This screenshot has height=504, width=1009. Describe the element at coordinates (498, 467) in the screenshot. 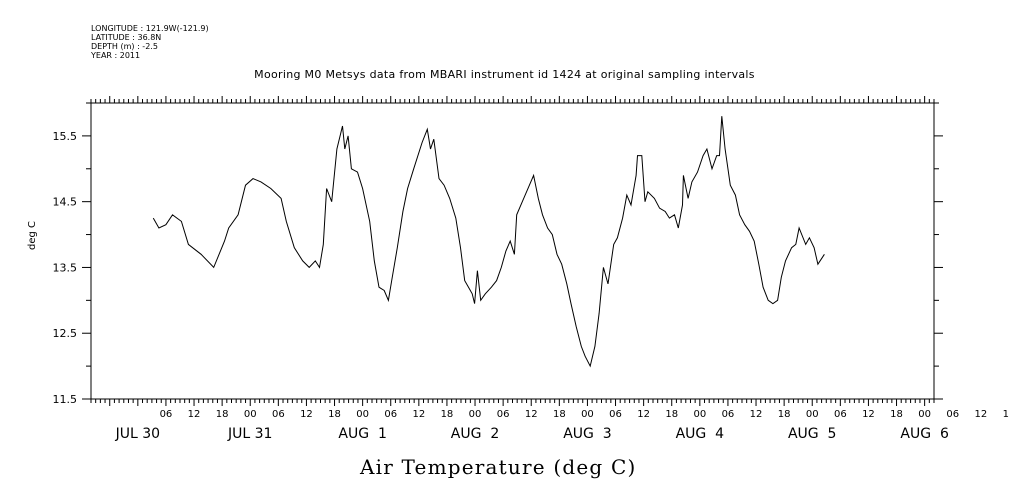

I see `footer-title: Air Temperature (deg C)` at that location.